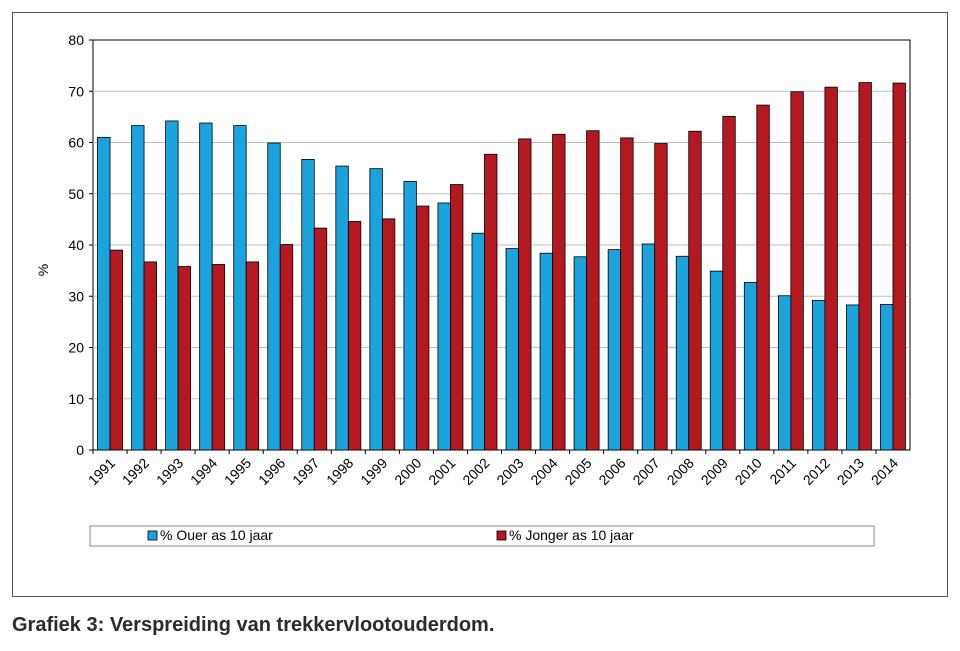  I want to click on bar-jonger-2014, so click(899, 266).